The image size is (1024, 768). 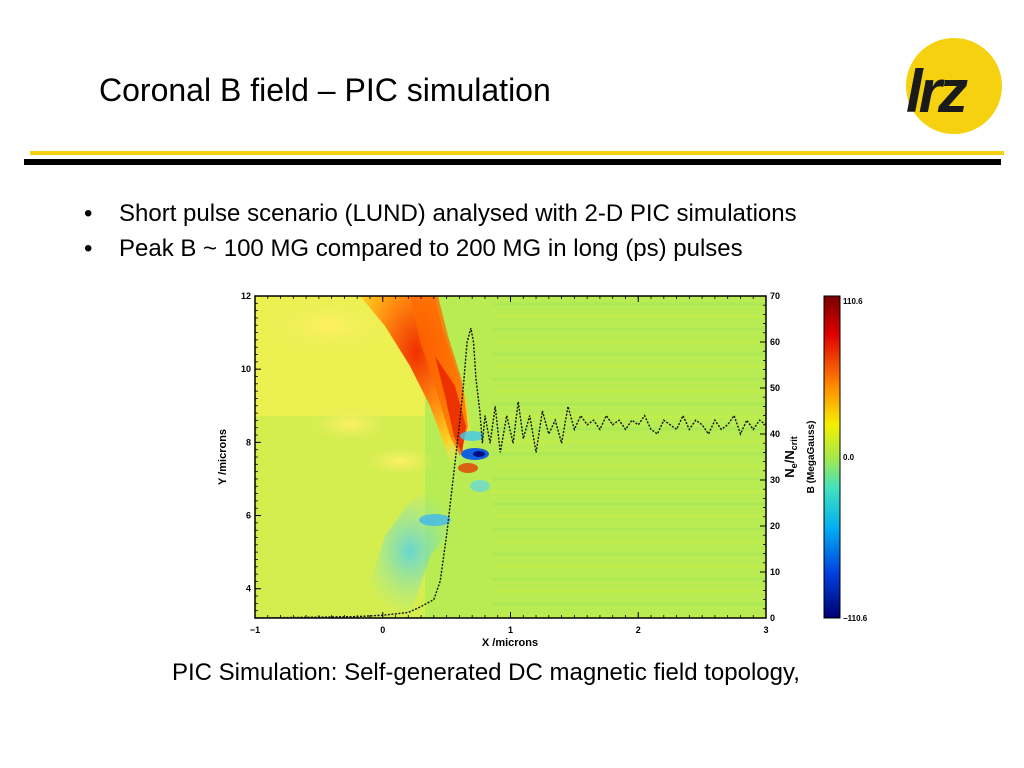 What do you see at coordinates (246, 296) in the screenshot?
I see `y-tick-label: 12` at bounding box center [246, 296].